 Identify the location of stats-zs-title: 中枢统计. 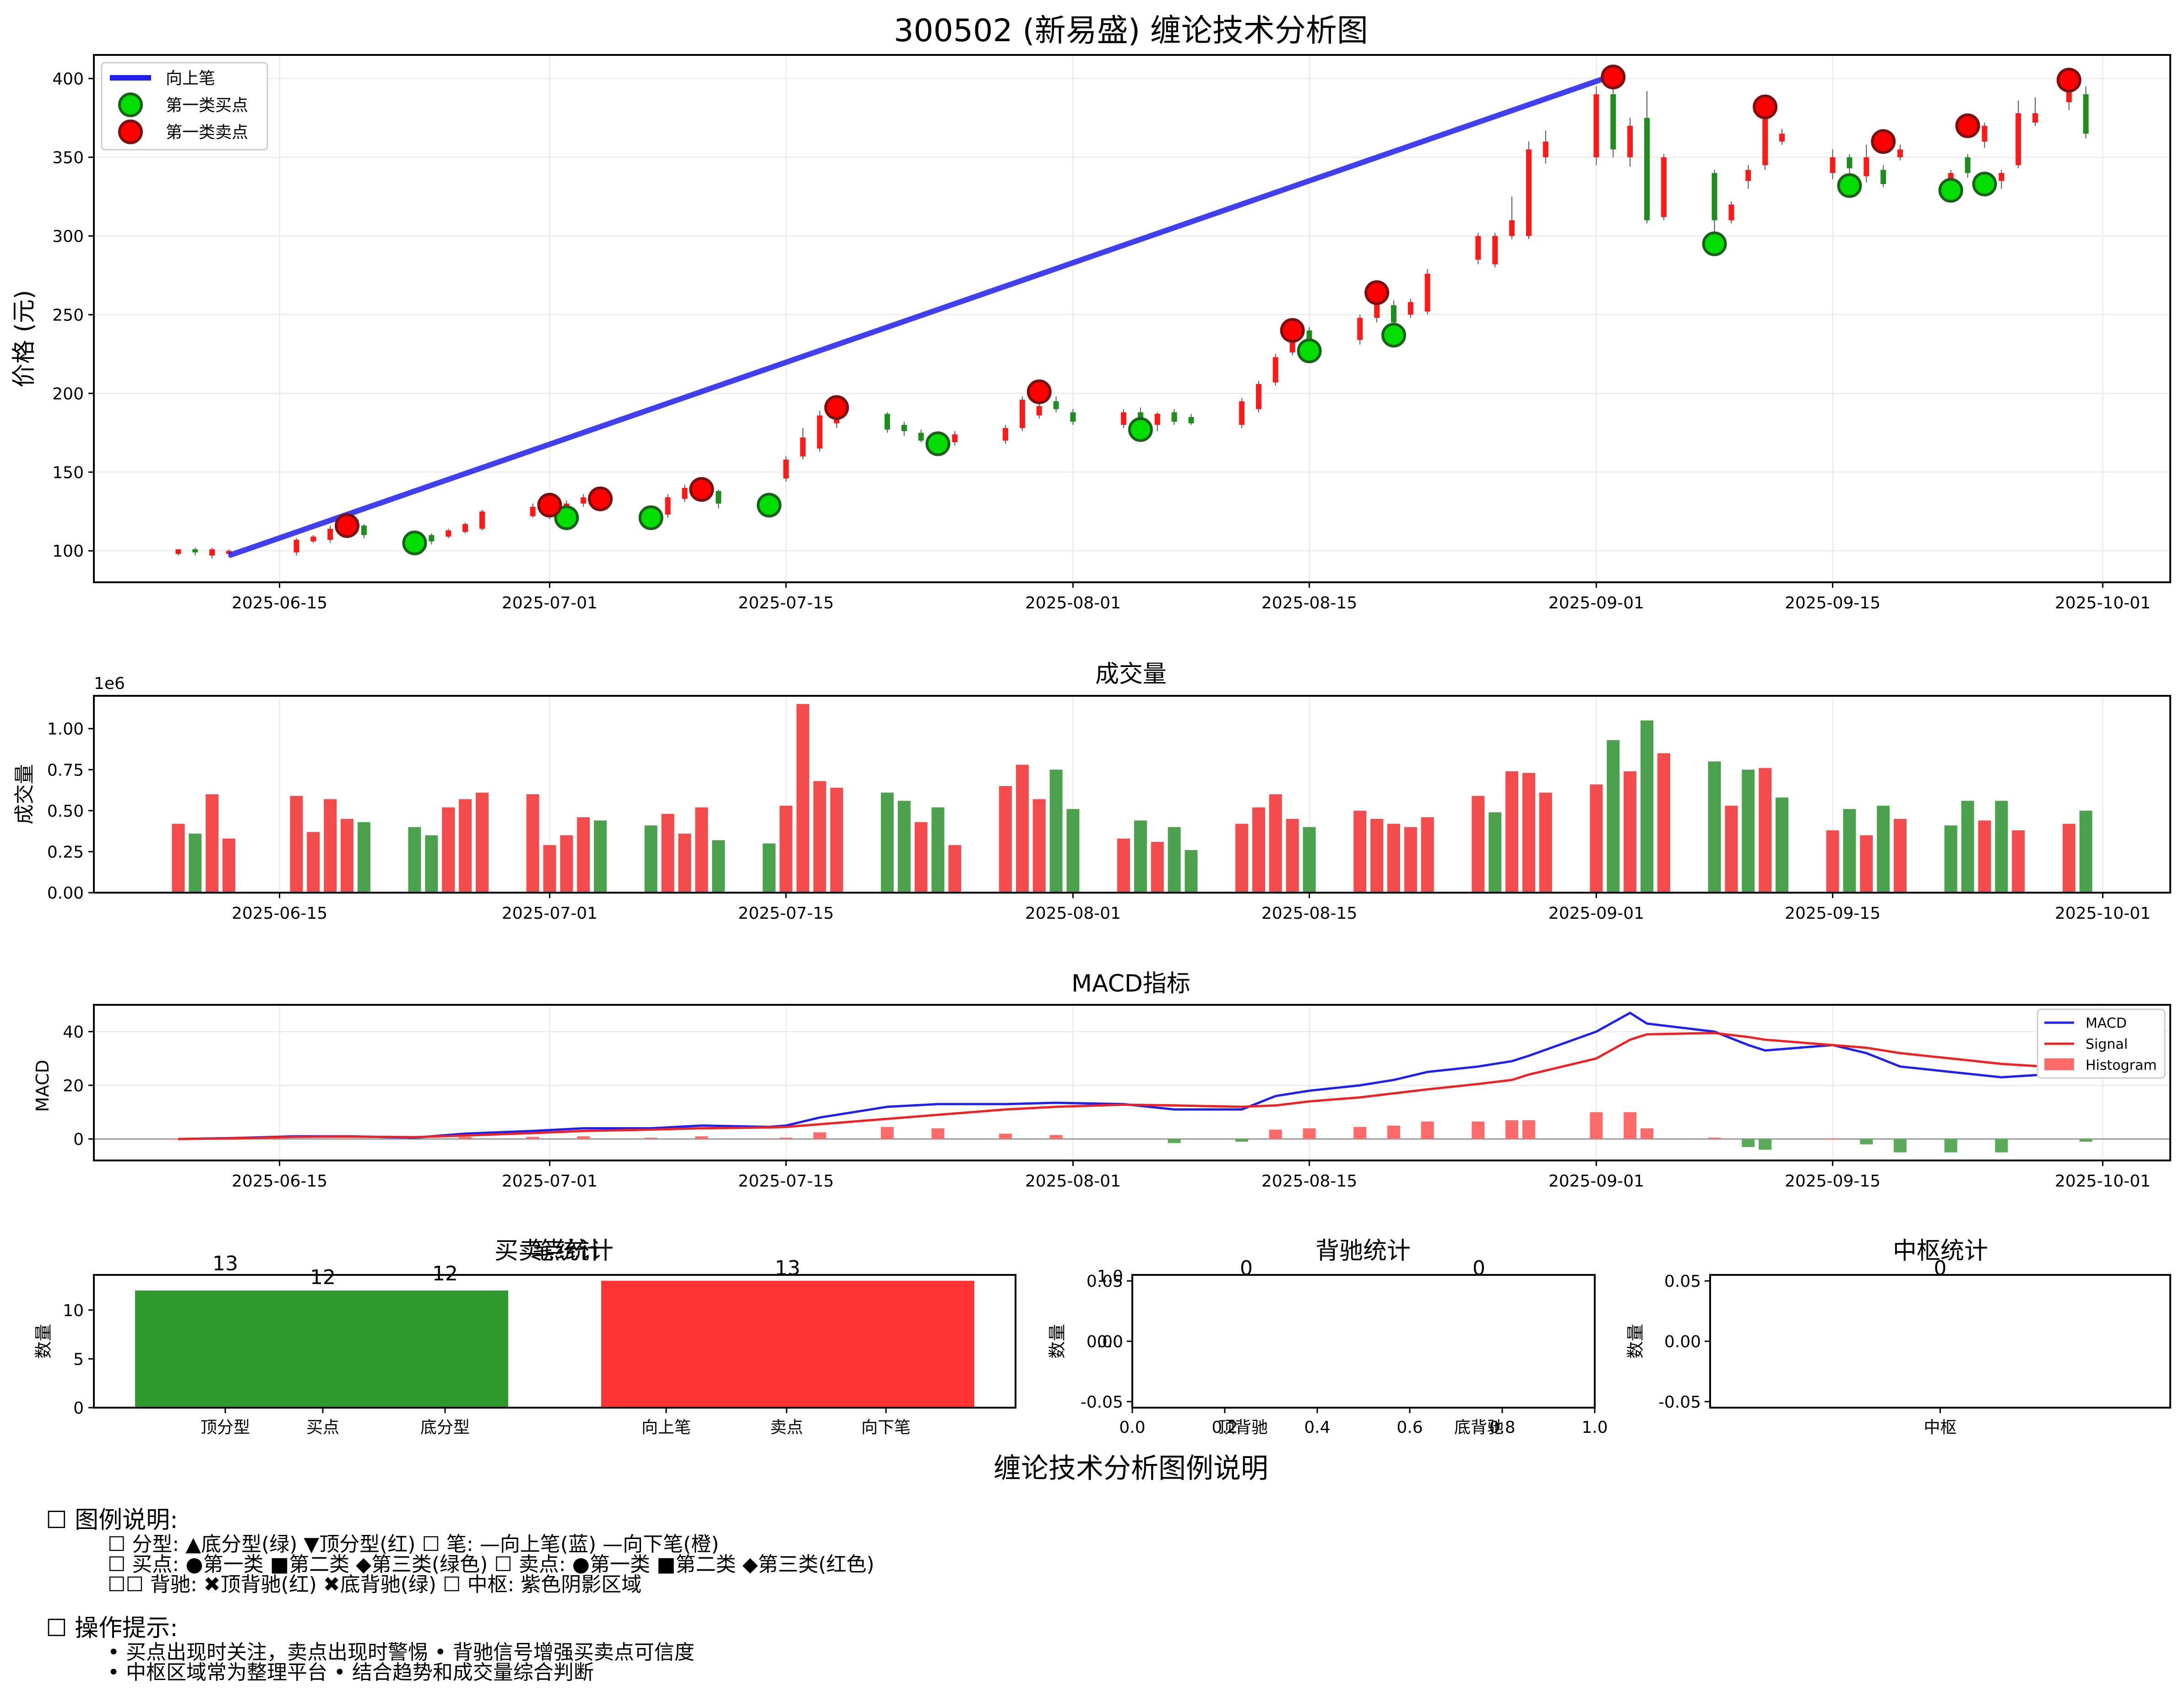
(1940, 1251).